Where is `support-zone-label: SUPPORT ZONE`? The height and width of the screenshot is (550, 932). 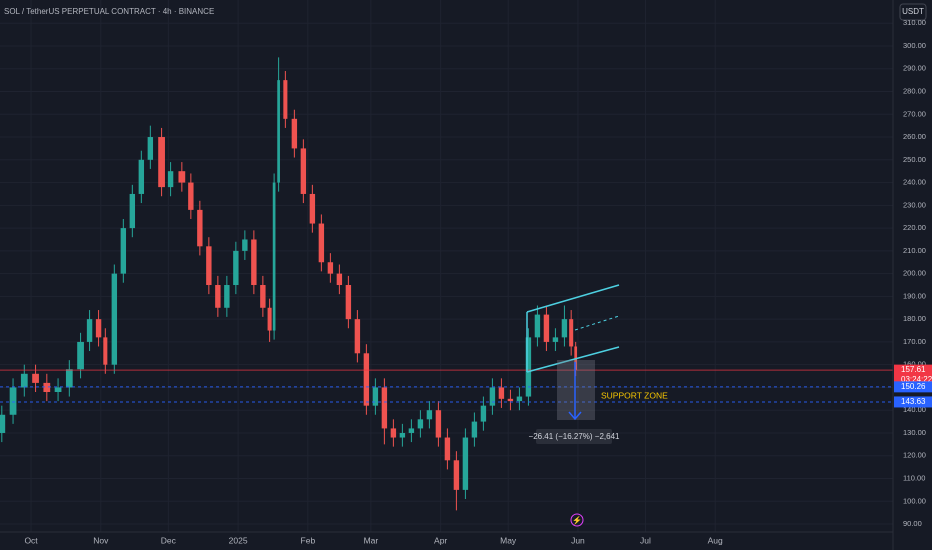 support-zone-label: SUPPORT ZONE is located at coordinates (634, 395).